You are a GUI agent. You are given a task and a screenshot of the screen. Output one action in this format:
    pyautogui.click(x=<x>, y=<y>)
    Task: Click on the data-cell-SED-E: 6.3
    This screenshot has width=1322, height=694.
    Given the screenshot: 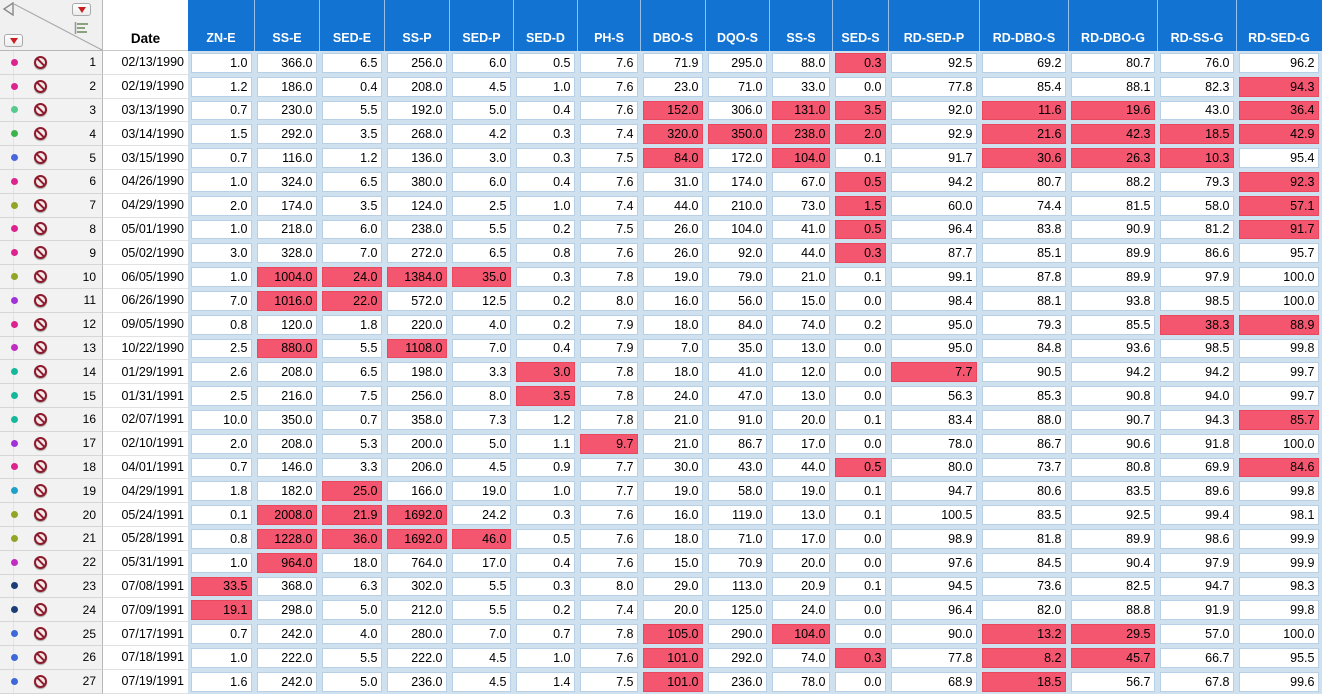 What is the action you would take?
    pyautogui.click(x=351, y=587)
    